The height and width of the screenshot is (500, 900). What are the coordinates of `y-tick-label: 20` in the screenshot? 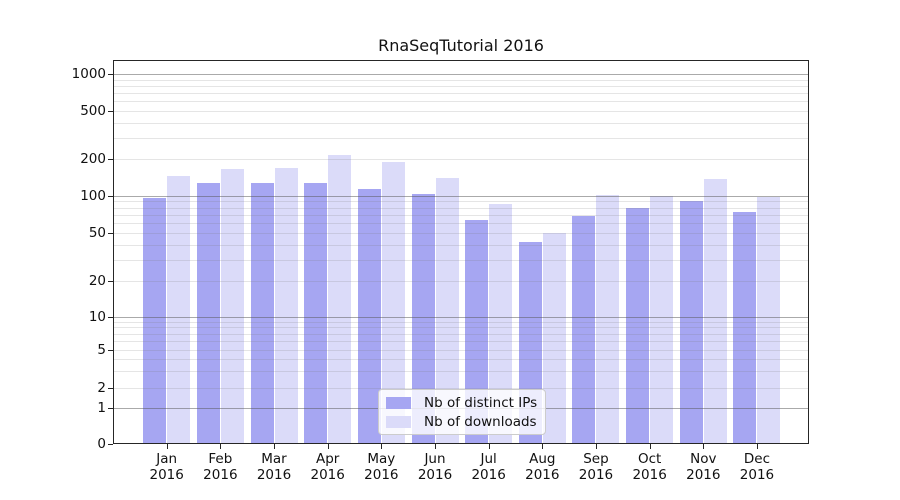 It's located at (97, 281).